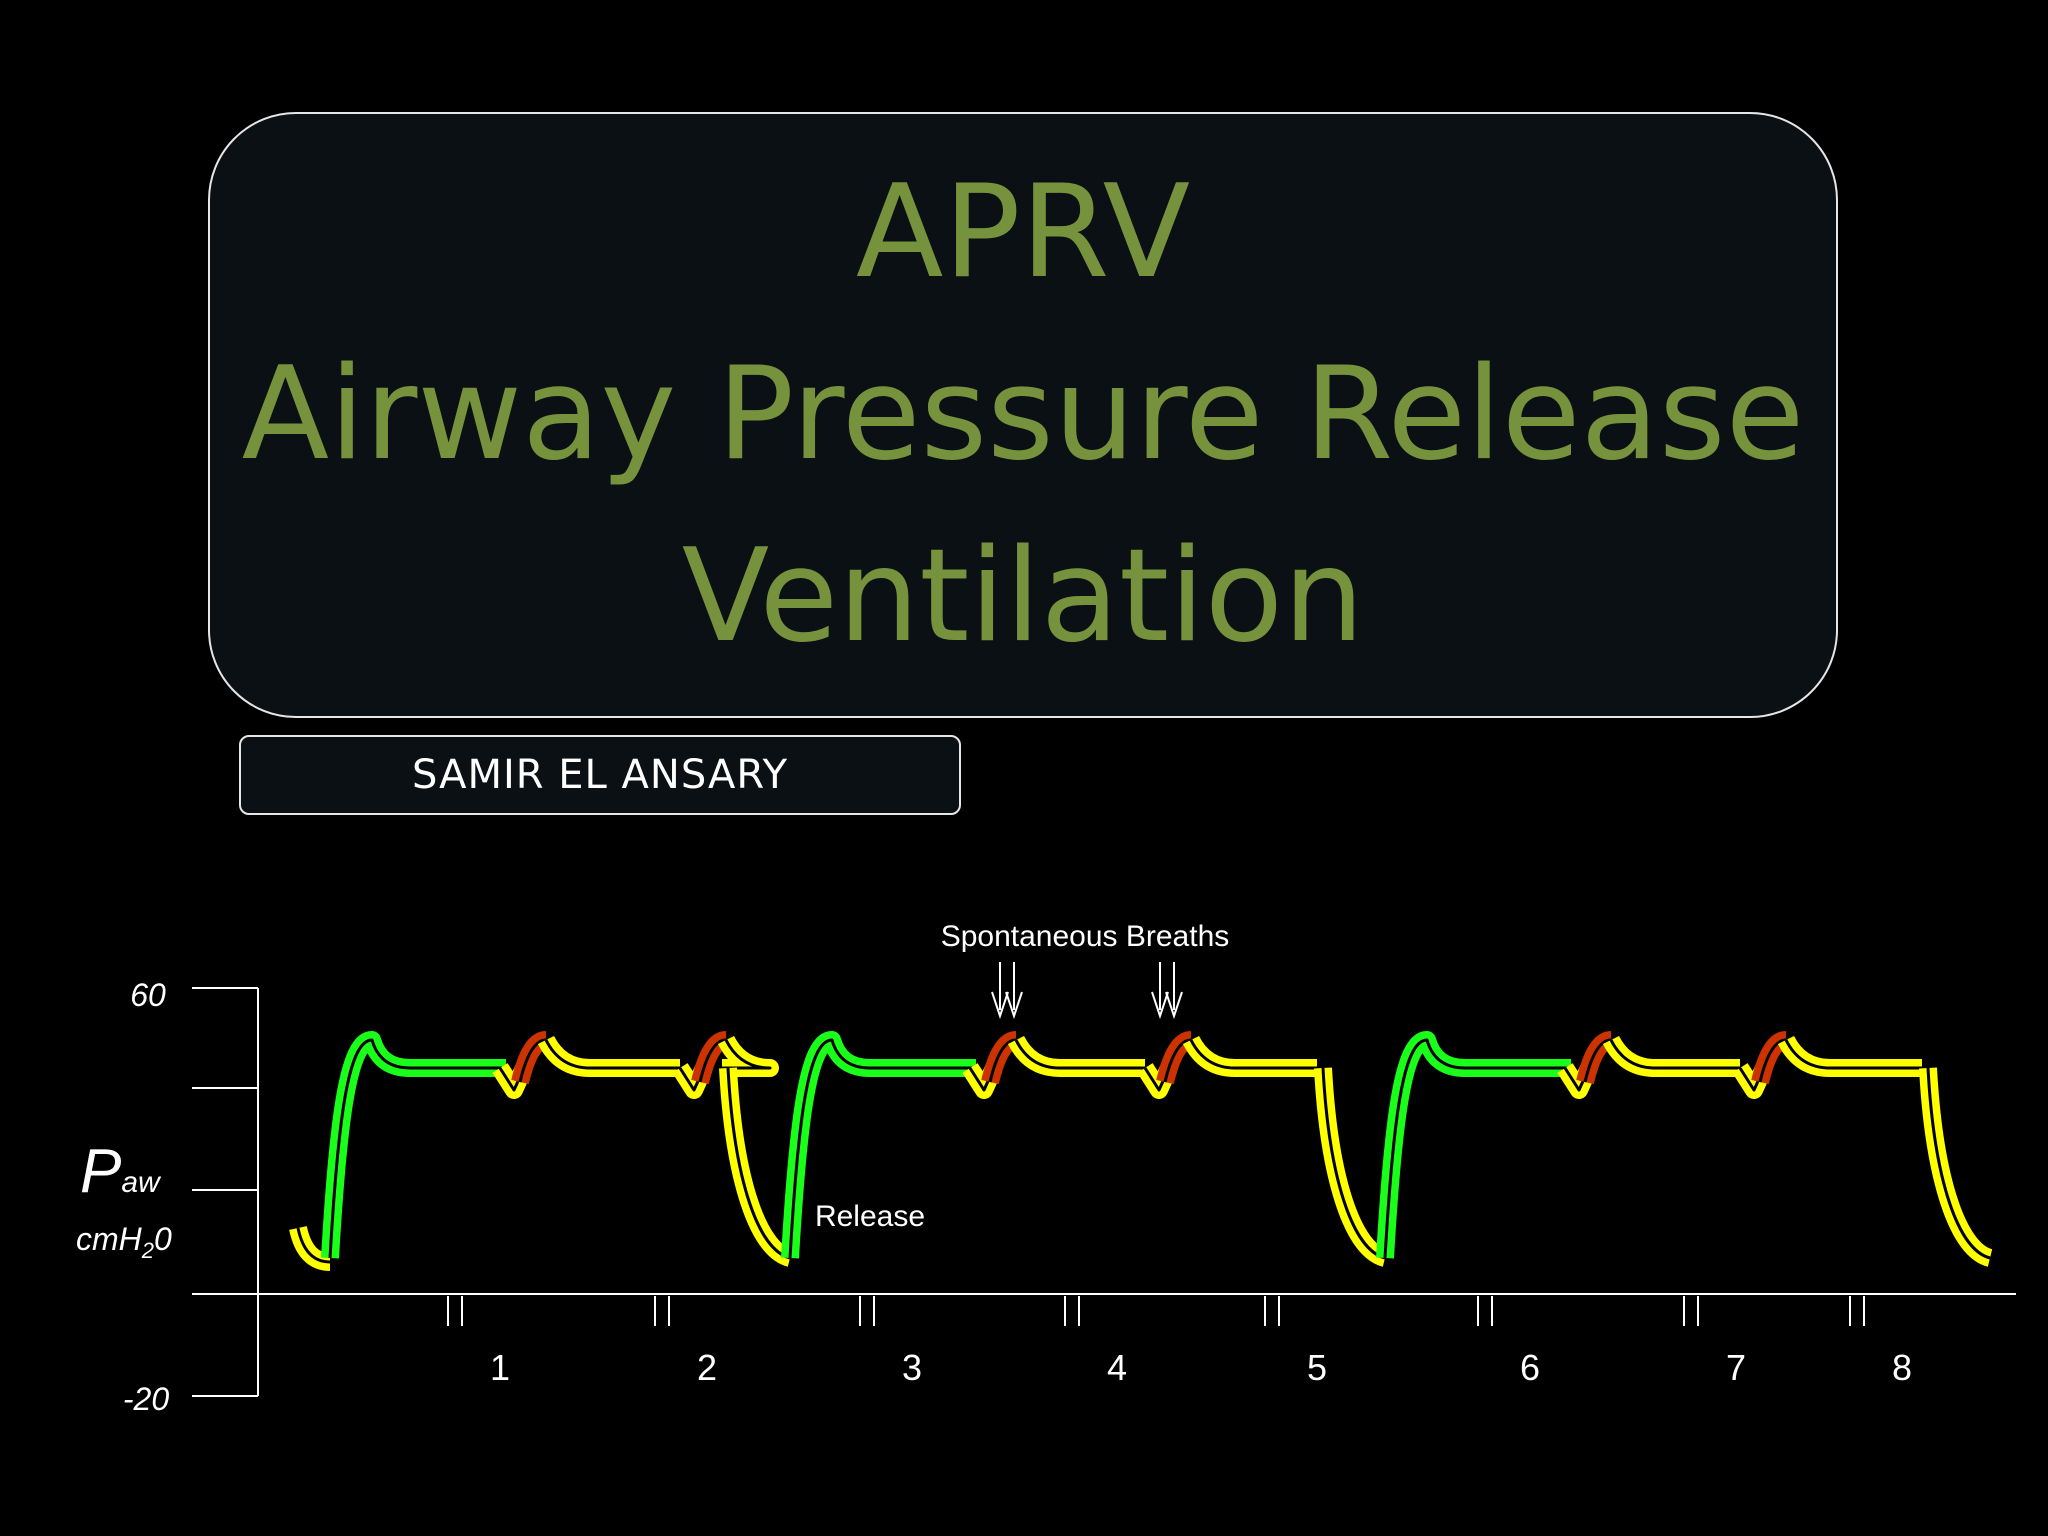  Describe the element at coordinates (758, 1163) in the screenshot. I see `release-phase-1-groove` at that location.